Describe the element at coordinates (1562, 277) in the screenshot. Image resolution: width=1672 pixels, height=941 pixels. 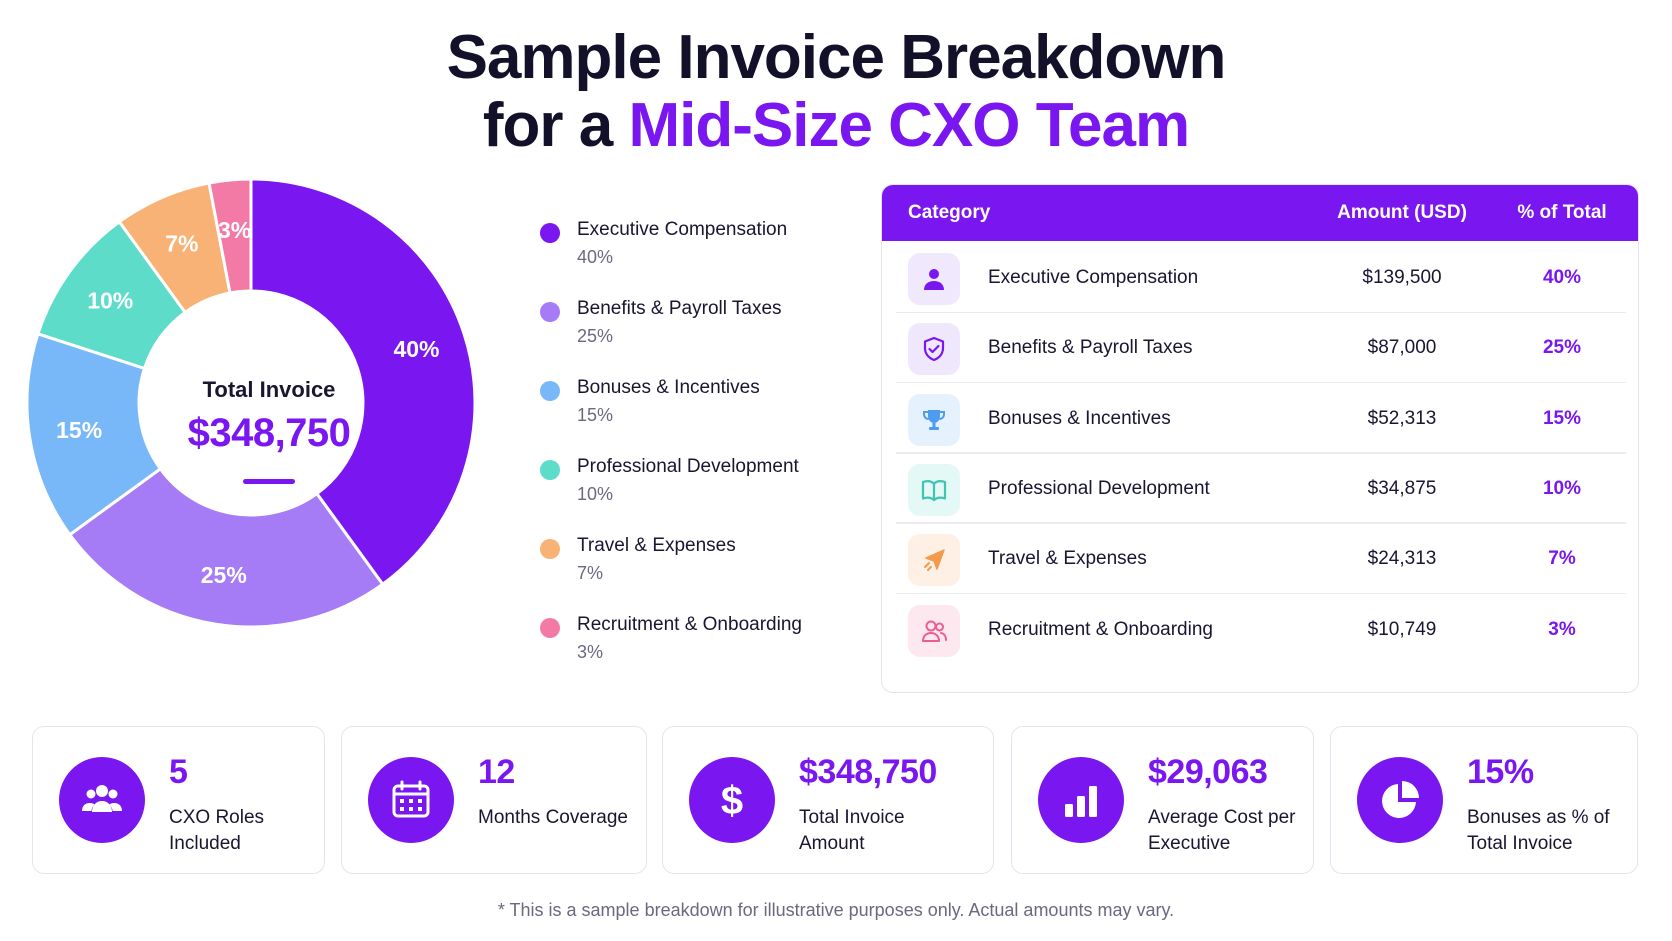
I see `row-percent: 40%` at that location.